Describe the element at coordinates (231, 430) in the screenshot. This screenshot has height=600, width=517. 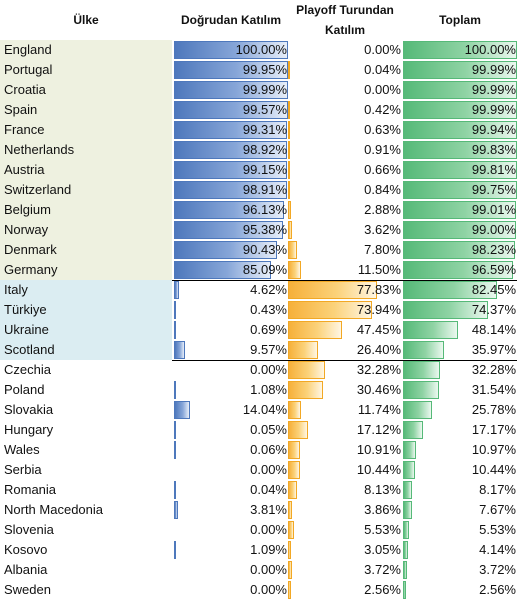
I see `direct-cell: 0.05%` at that location.